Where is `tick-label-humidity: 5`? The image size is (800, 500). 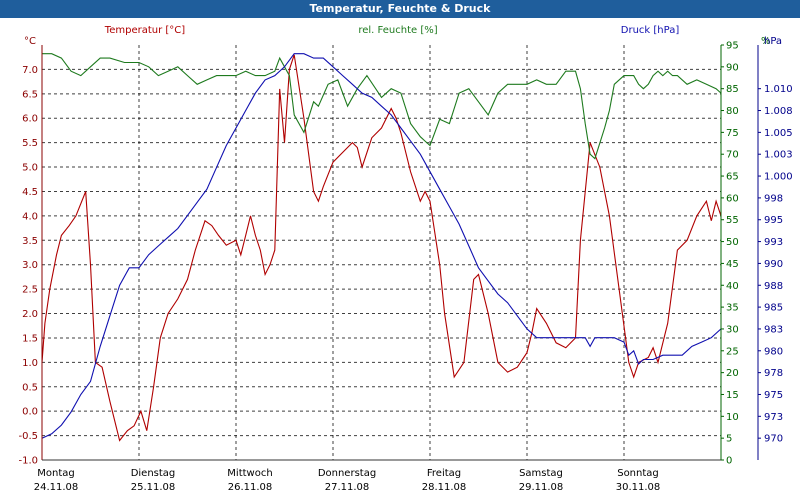 tick-label-humidity: 5 is located at coordinates (729, 439).